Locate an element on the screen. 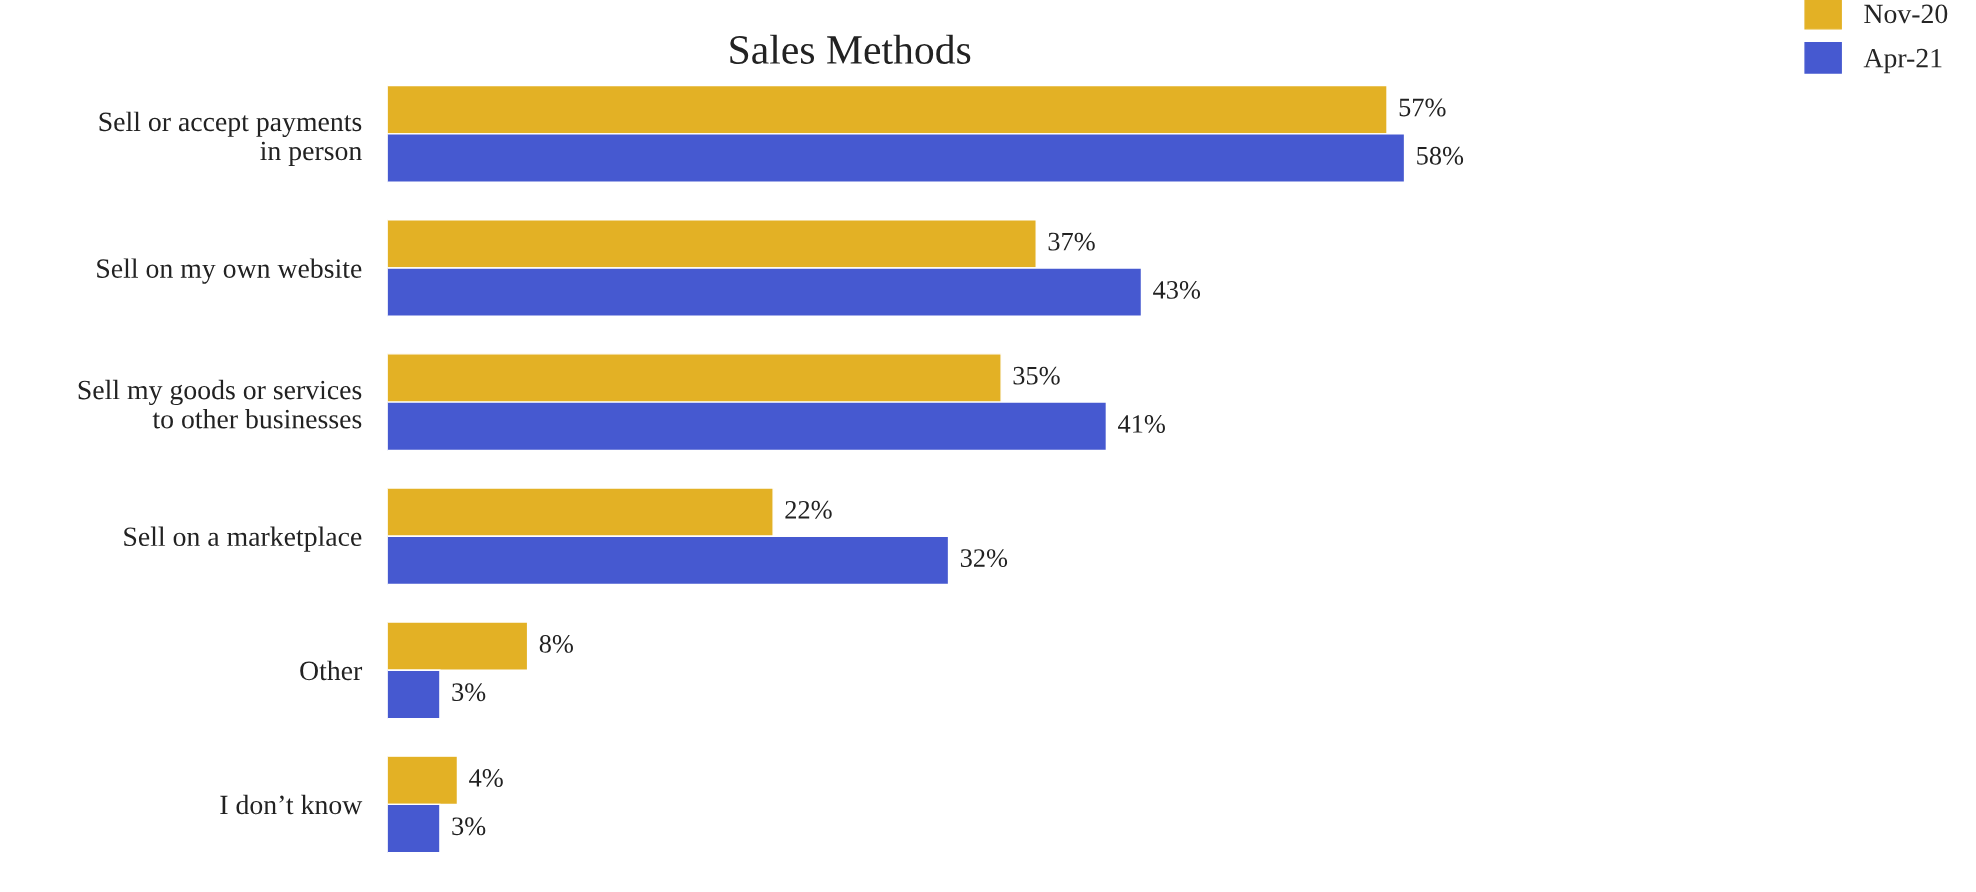 Image resolution: width=1976 pixels, height=892 pixels. legend-label: Nov-20 is located at coordinates (1906, 14).